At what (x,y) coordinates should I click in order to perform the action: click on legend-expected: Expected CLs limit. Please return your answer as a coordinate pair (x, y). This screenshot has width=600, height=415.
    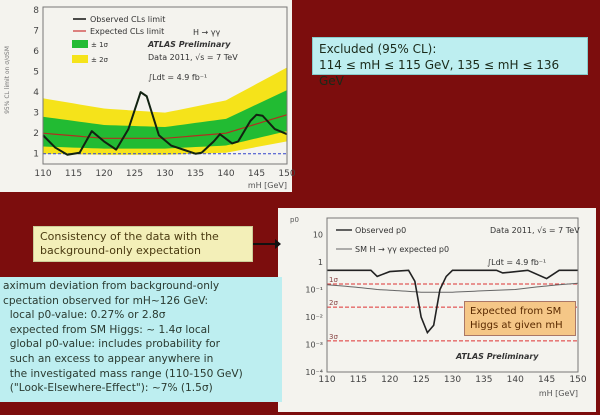
    Looking at the image, I should click on (127, 31).